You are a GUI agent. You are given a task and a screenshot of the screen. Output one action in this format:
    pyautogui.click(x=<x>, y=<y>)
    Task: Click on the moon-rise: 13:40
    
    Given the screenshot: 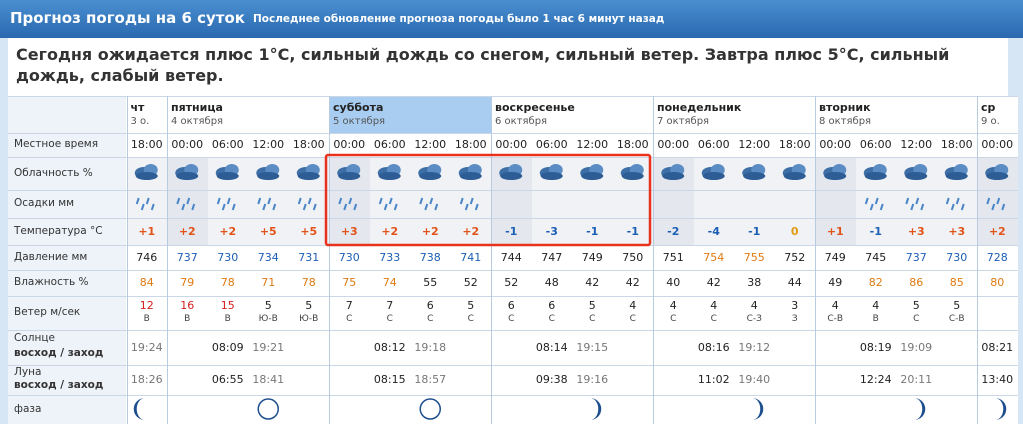 What is the action you would take?
    pyautogui.click(x=997, y=379)
    